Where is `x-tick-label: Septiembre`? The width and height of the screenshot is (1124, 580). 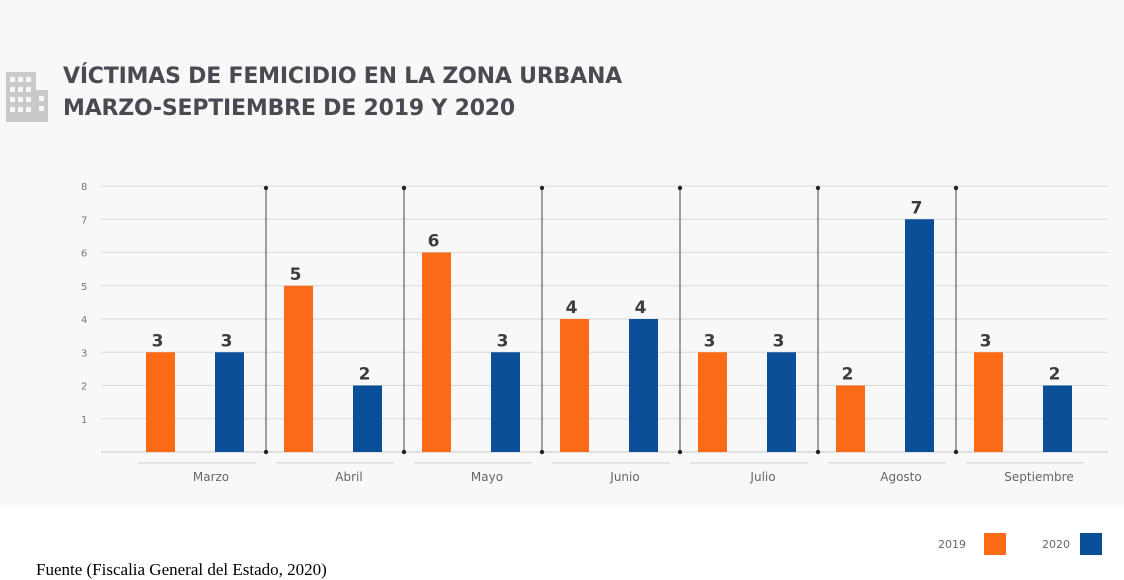
x-tick-label: Septiembre is located at coordinates (1038, 477).